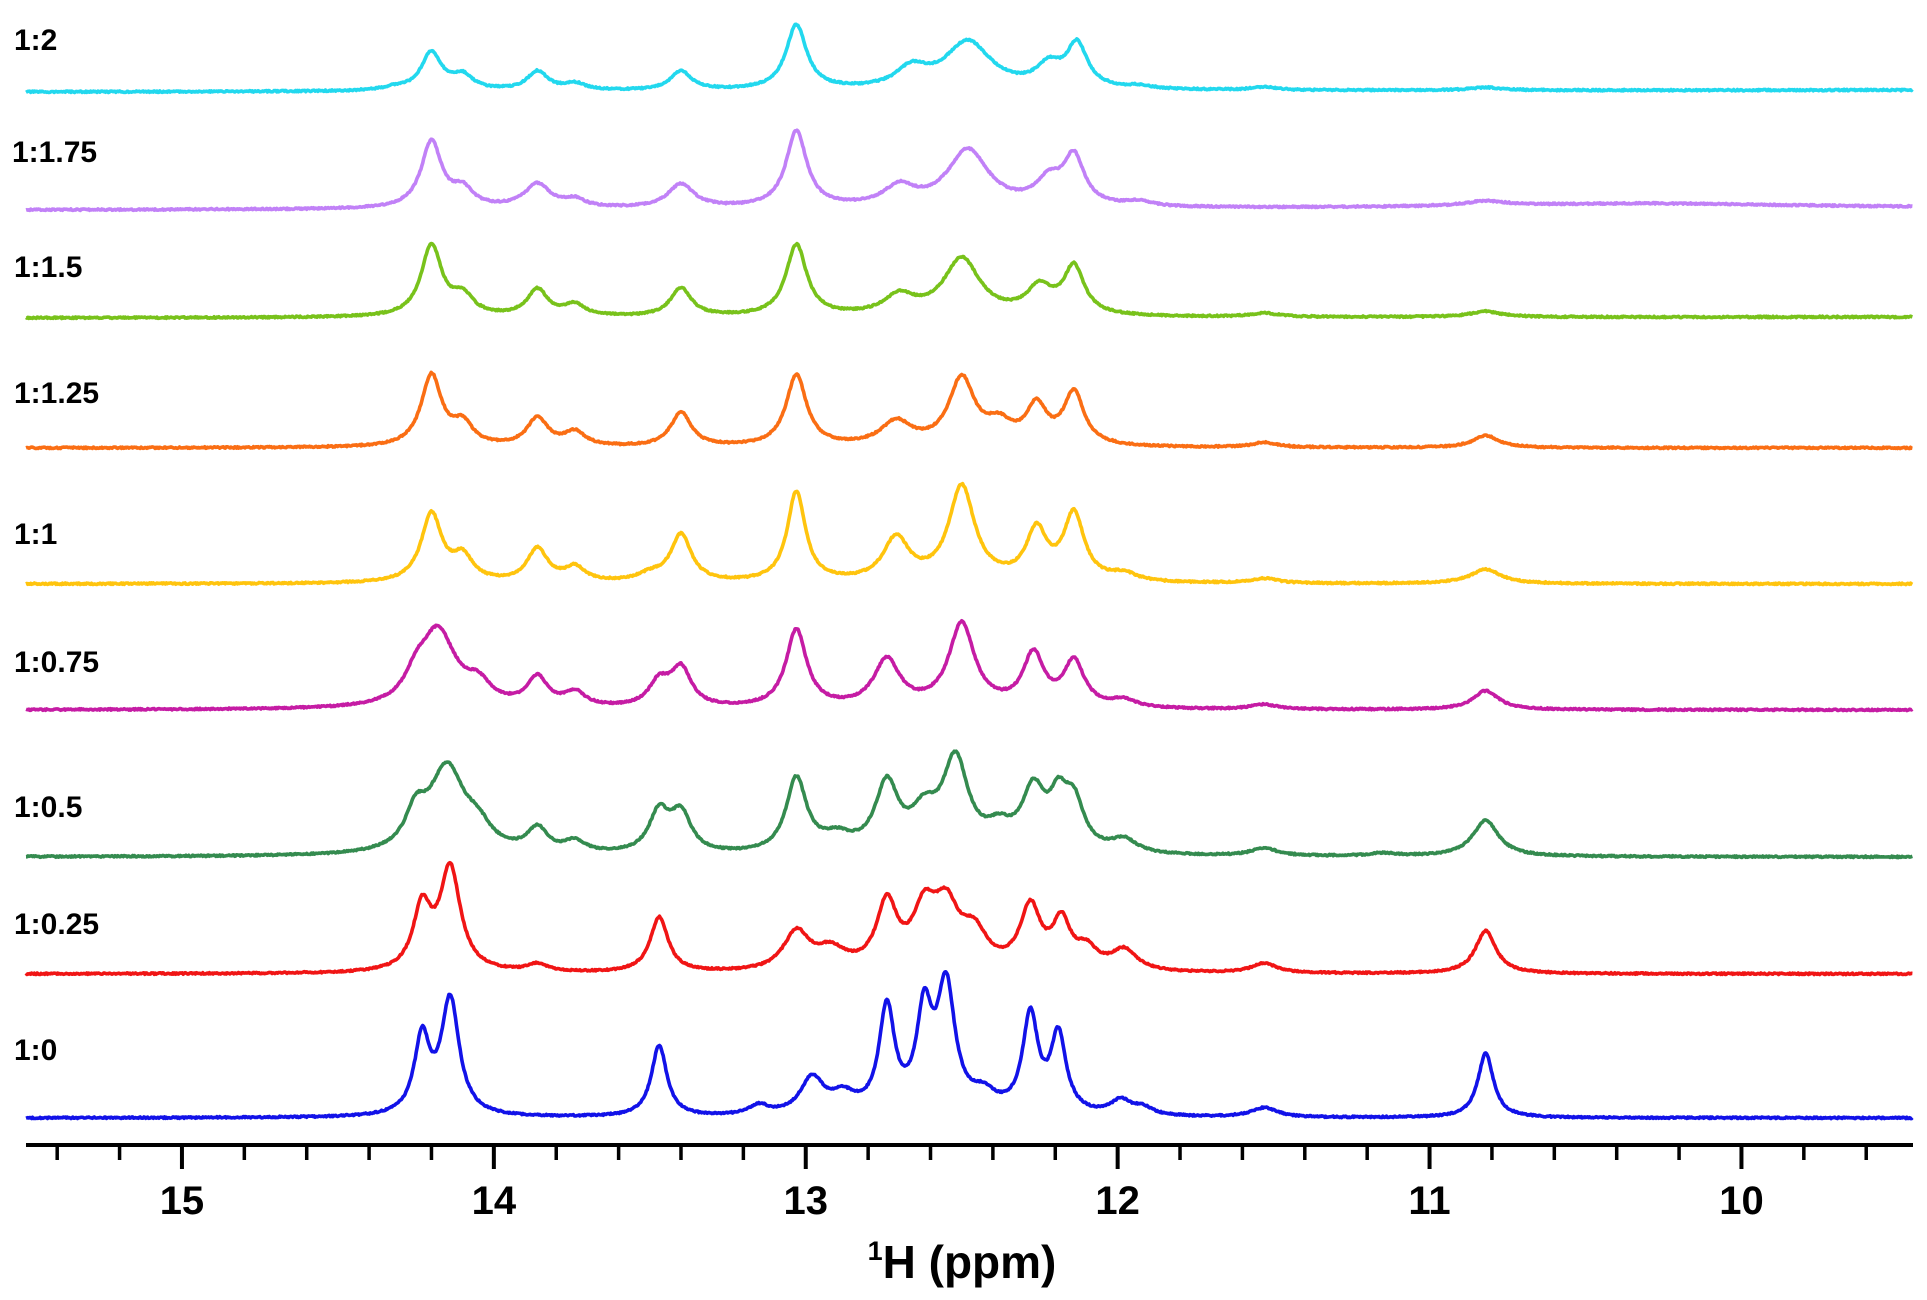 This screenshot has height=1300, width=1927. Describe the element at coordinates (182, 1201) in the screenshot. I see `x-tick-label: 15` at that location.